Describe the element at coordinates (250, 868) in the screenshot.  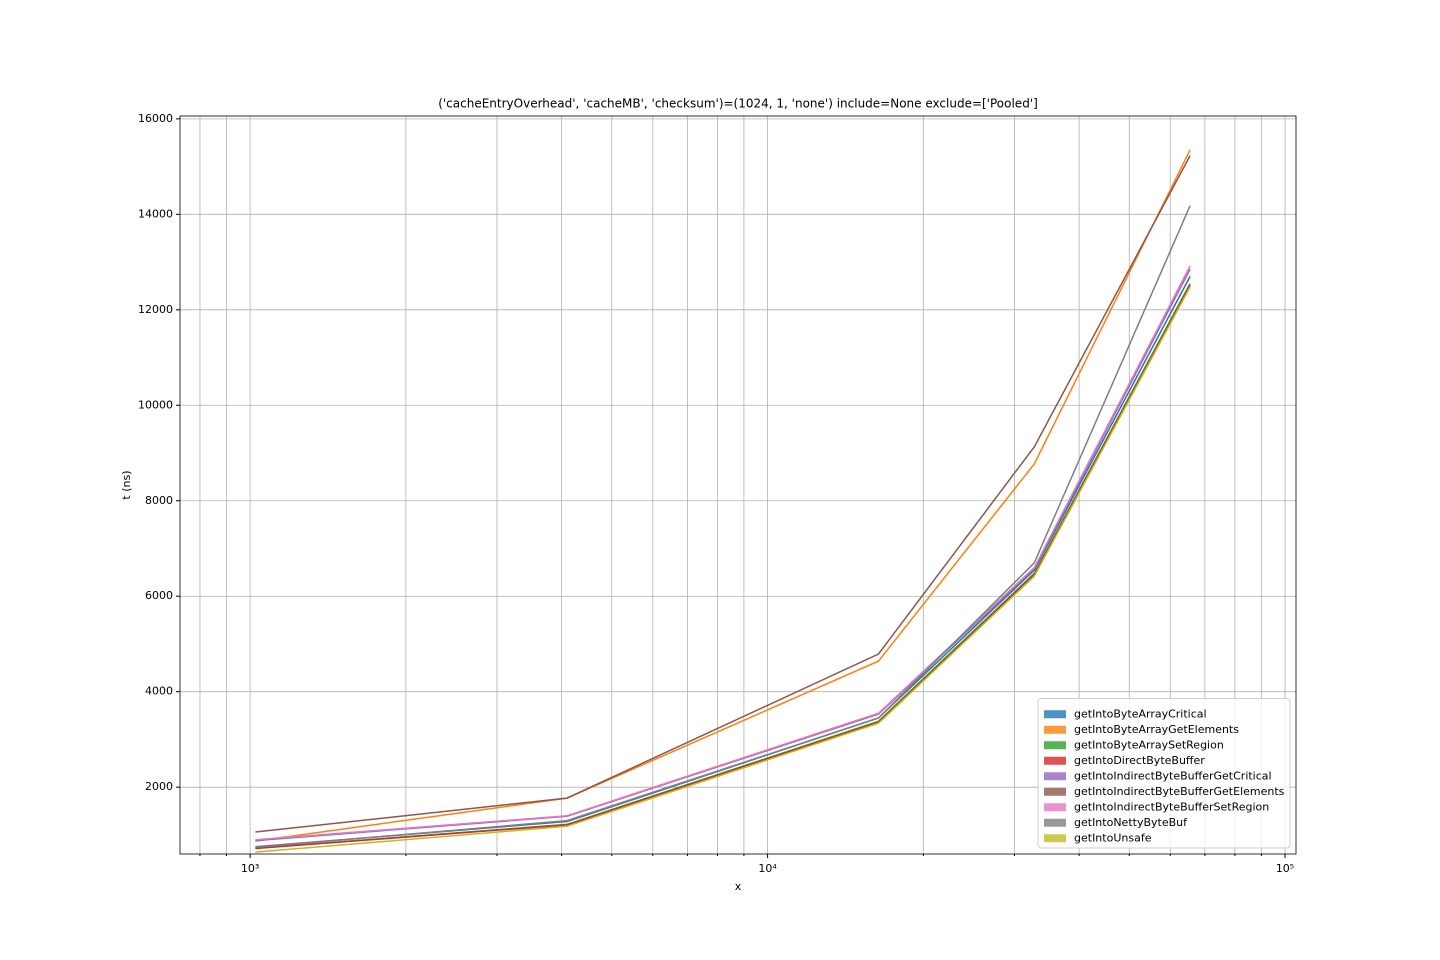
I see `x-tick-label: 10³` at that location.